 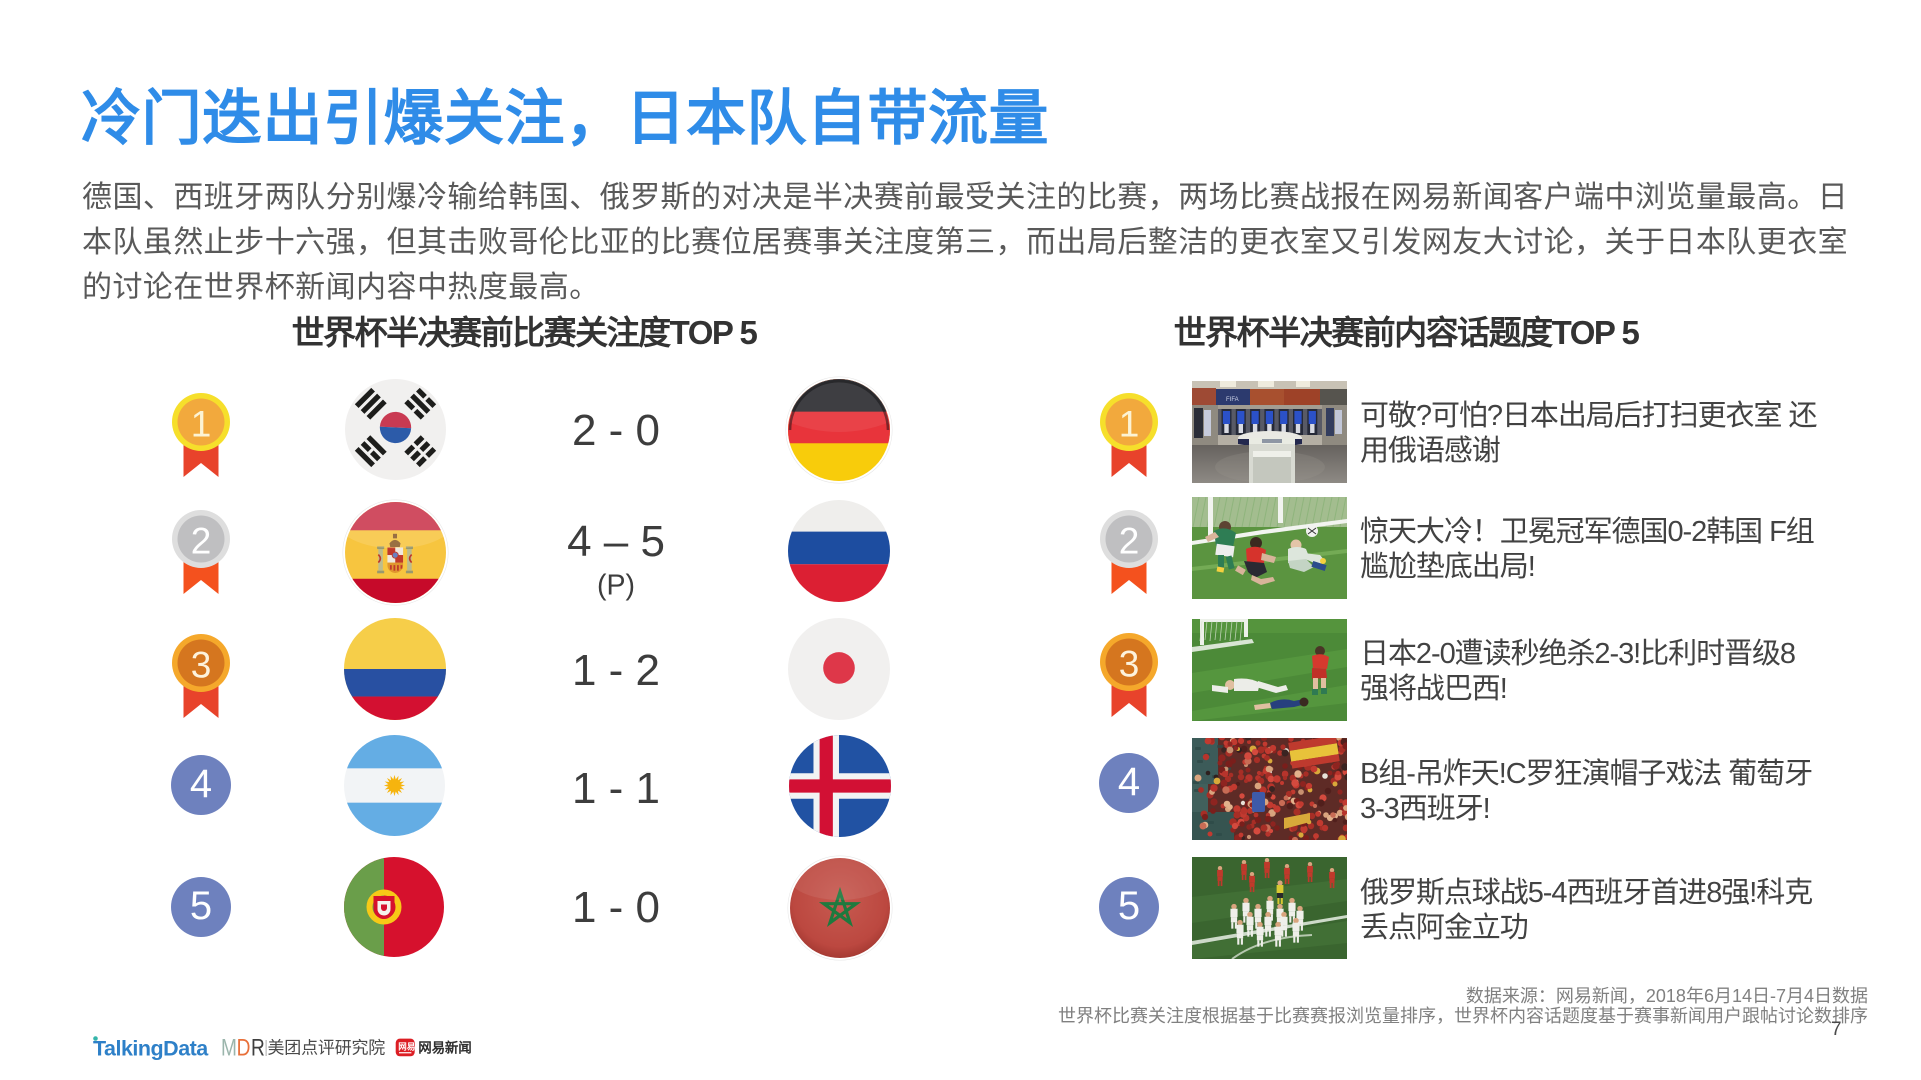 What do you see at coordinates (258, 1048) in the screenshot?
I see `svg-text: R` at bounding box center [258, 1048].